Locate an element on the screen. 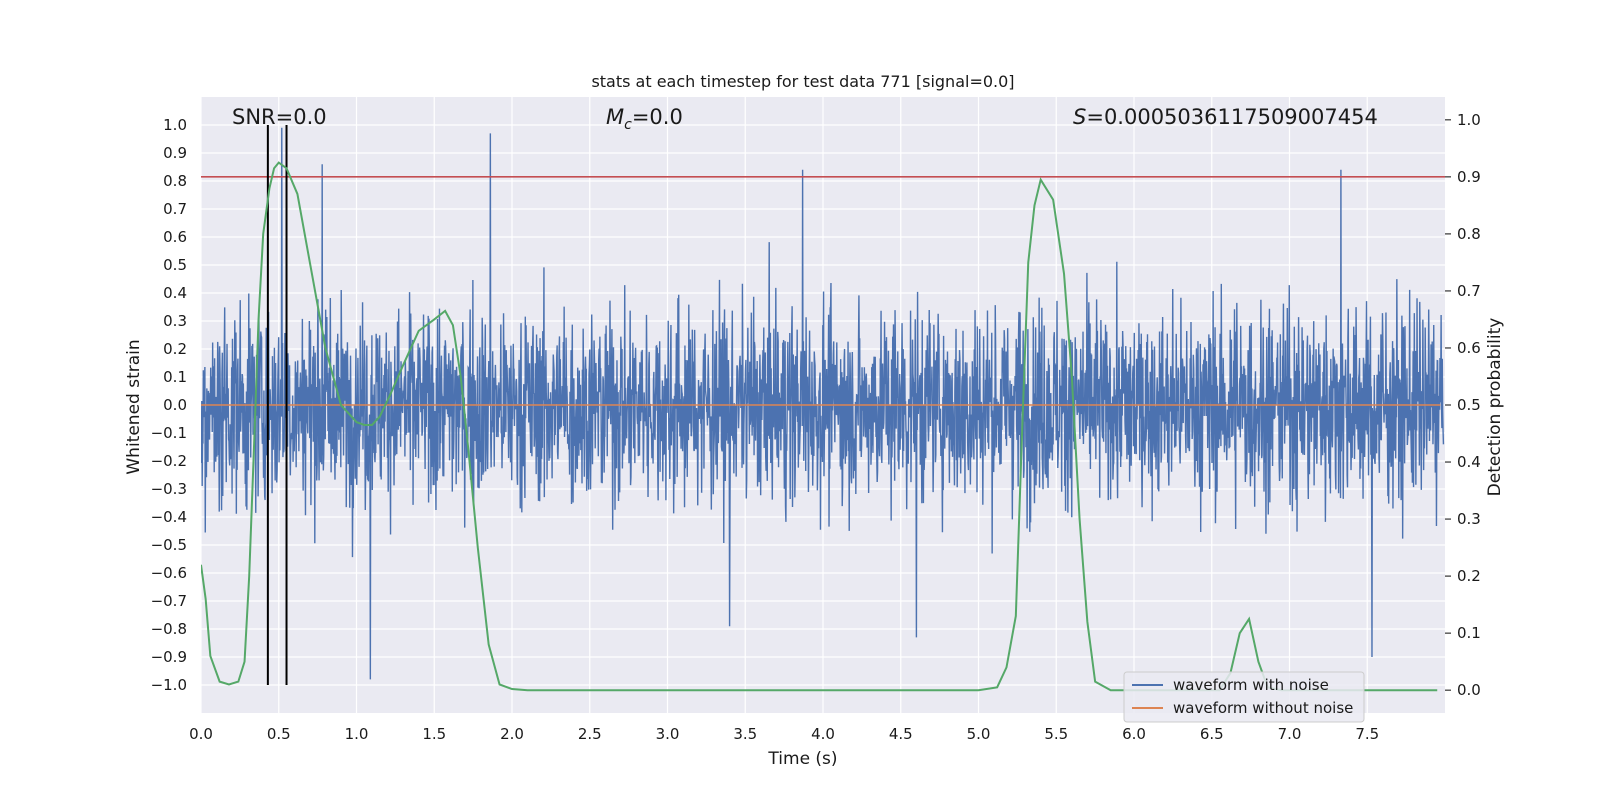 The height and width of the screenshot is (800, 1600). y-tick-label: −0.7 is located at coordinates (169, 601).